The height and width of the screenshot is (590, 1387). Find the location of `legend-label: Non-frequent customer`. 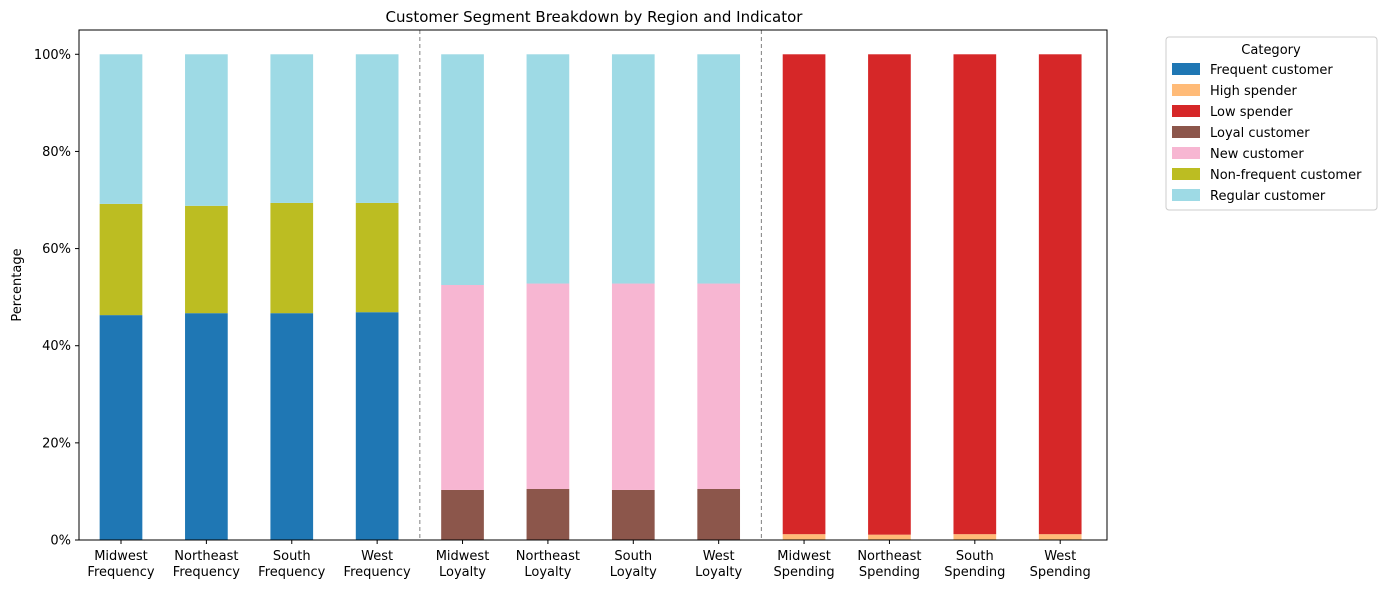

legend-label: Non-frequent customer is located at coordinates (1286, 175).